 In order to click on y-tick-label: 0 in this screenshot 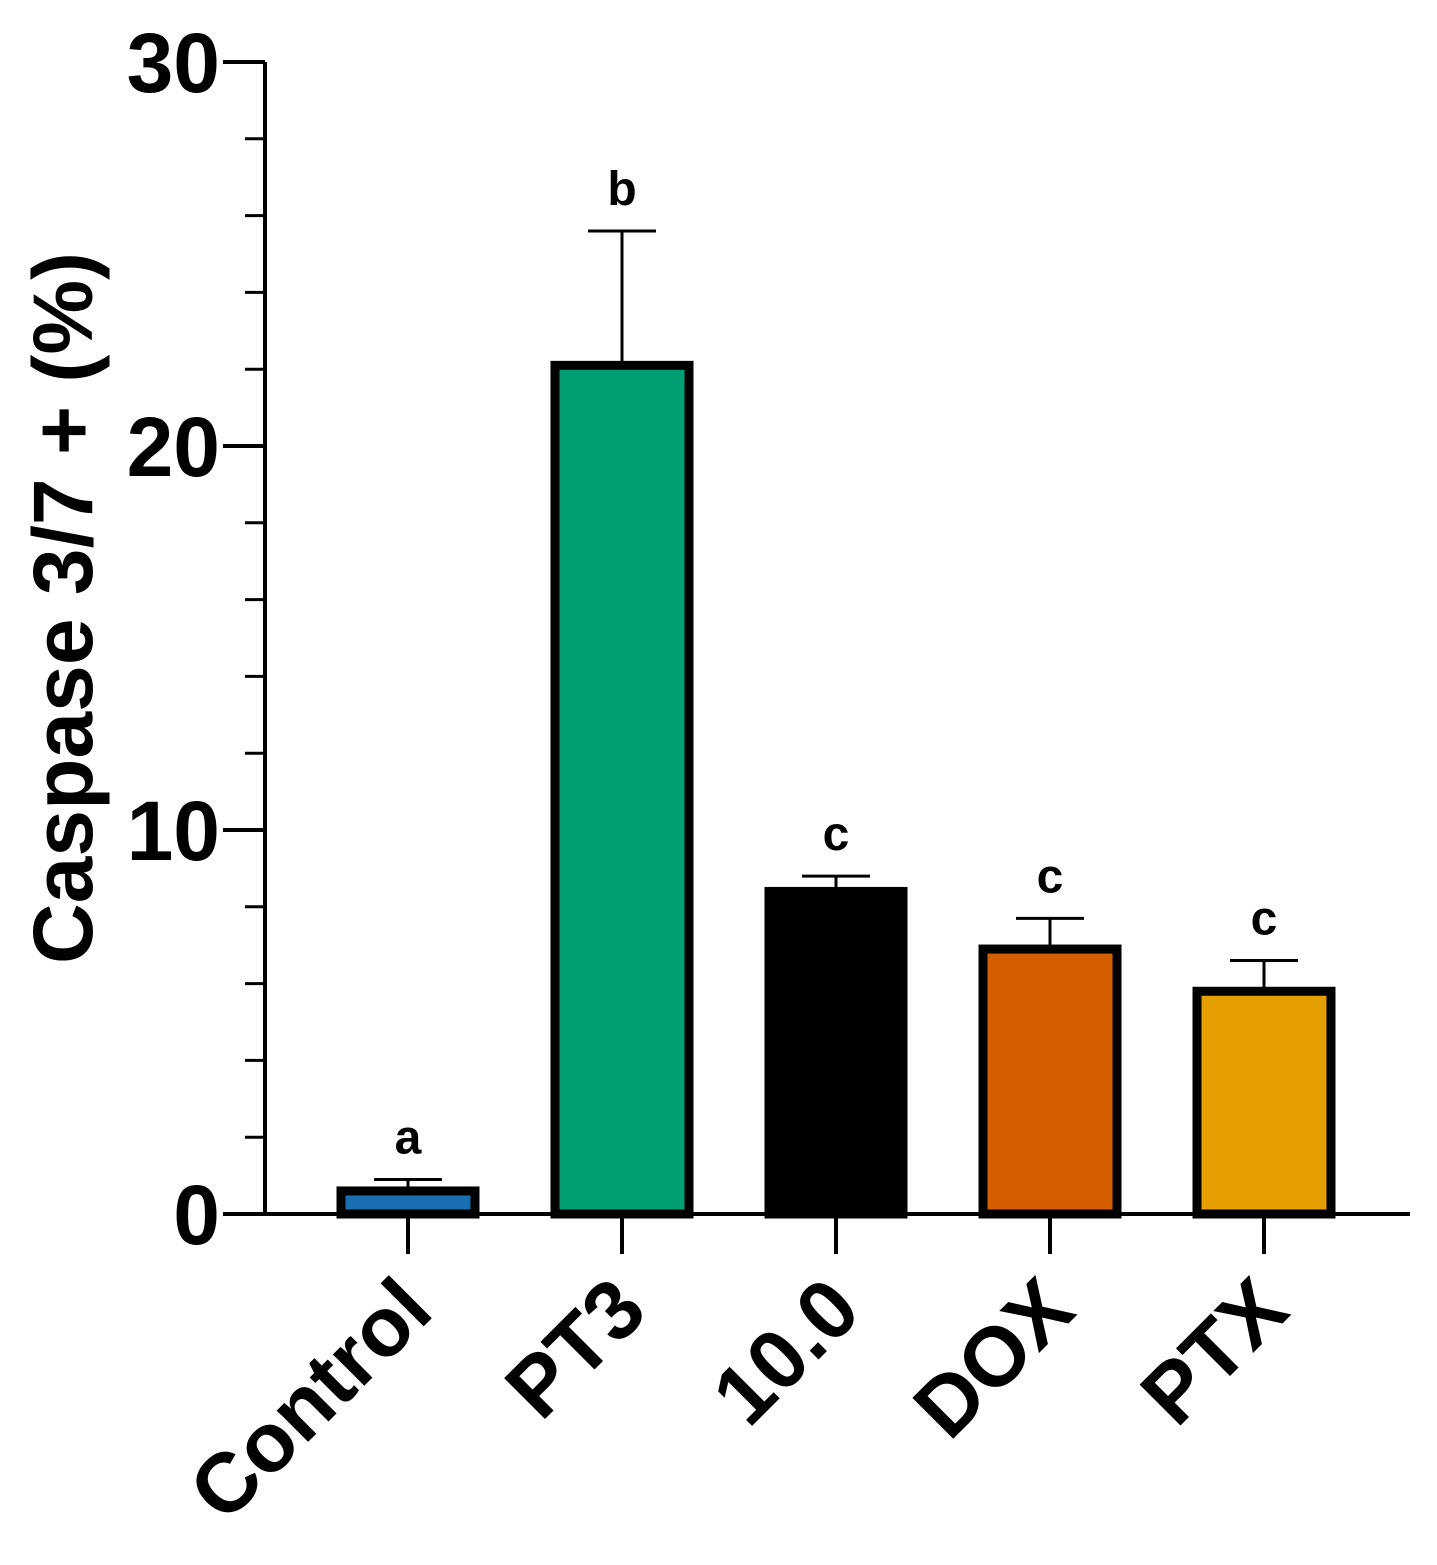, I will do `click(196, 1215)`.